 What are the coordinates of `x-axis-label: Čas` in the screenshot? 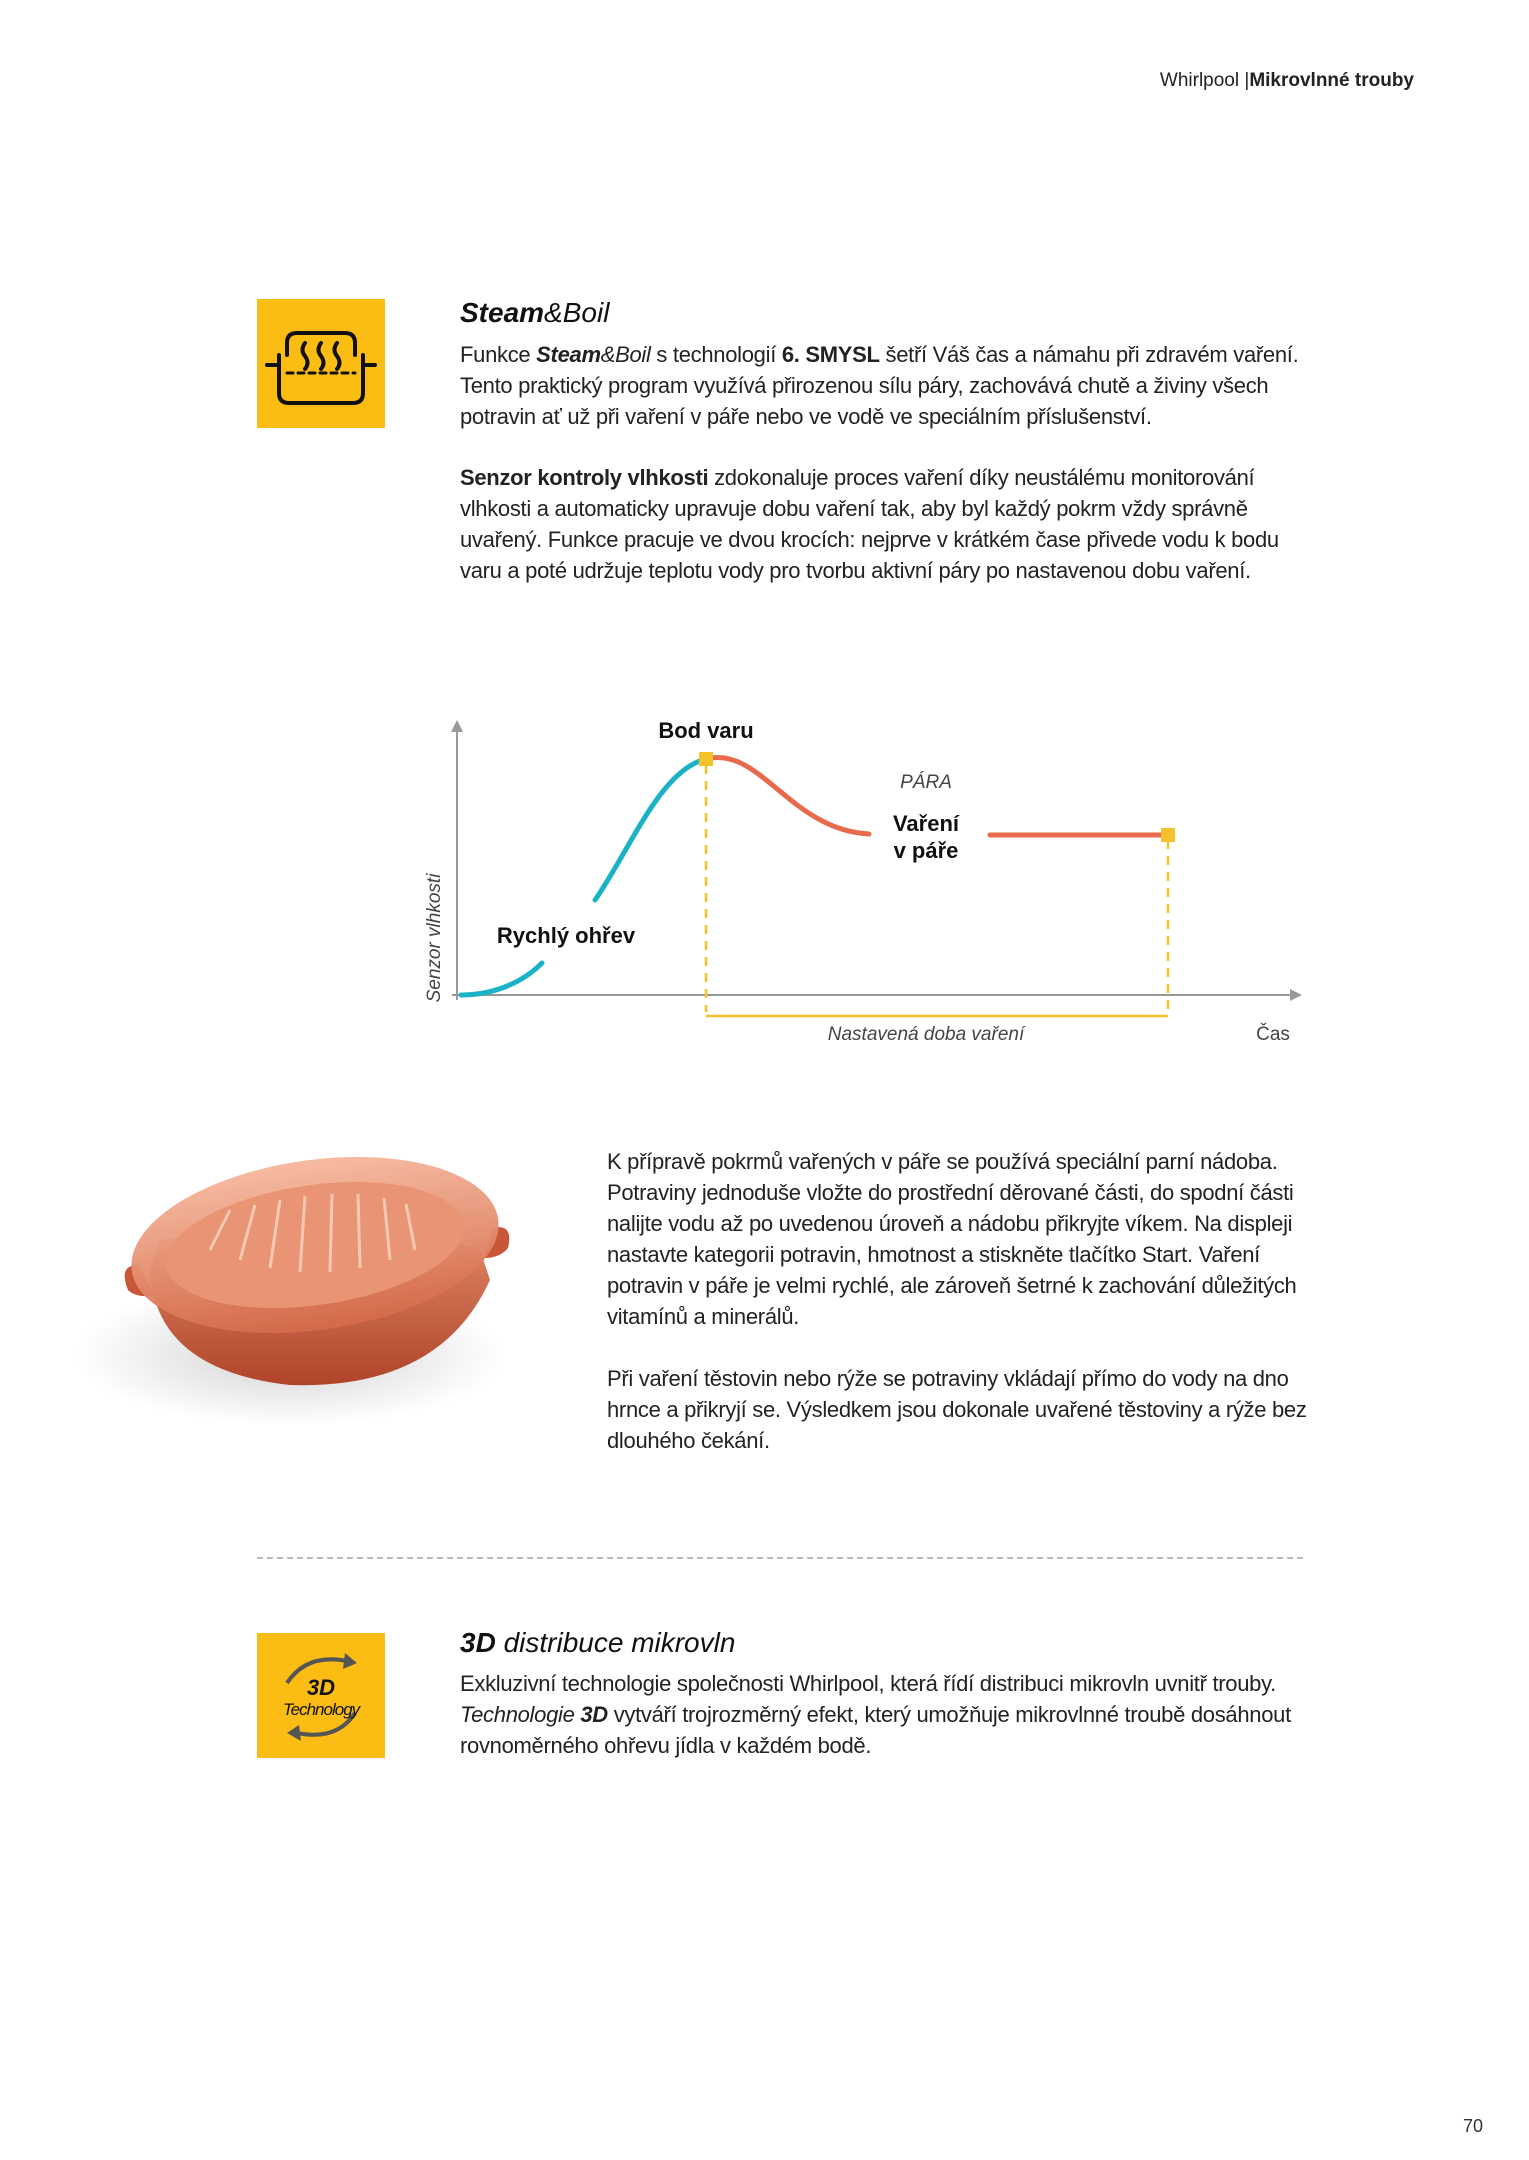 It's located at (1273, 1034).